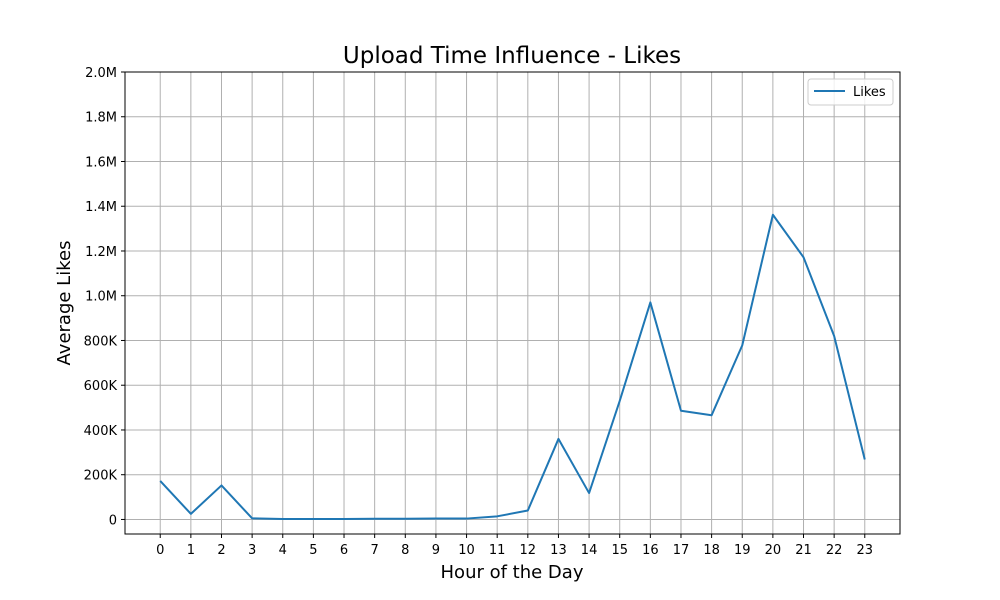 The image size is (1000, 600). What do you see at coordinates (528, 550) in the screenshot?
I see `x-tick-label: 12` at bounding box center [528, 550].